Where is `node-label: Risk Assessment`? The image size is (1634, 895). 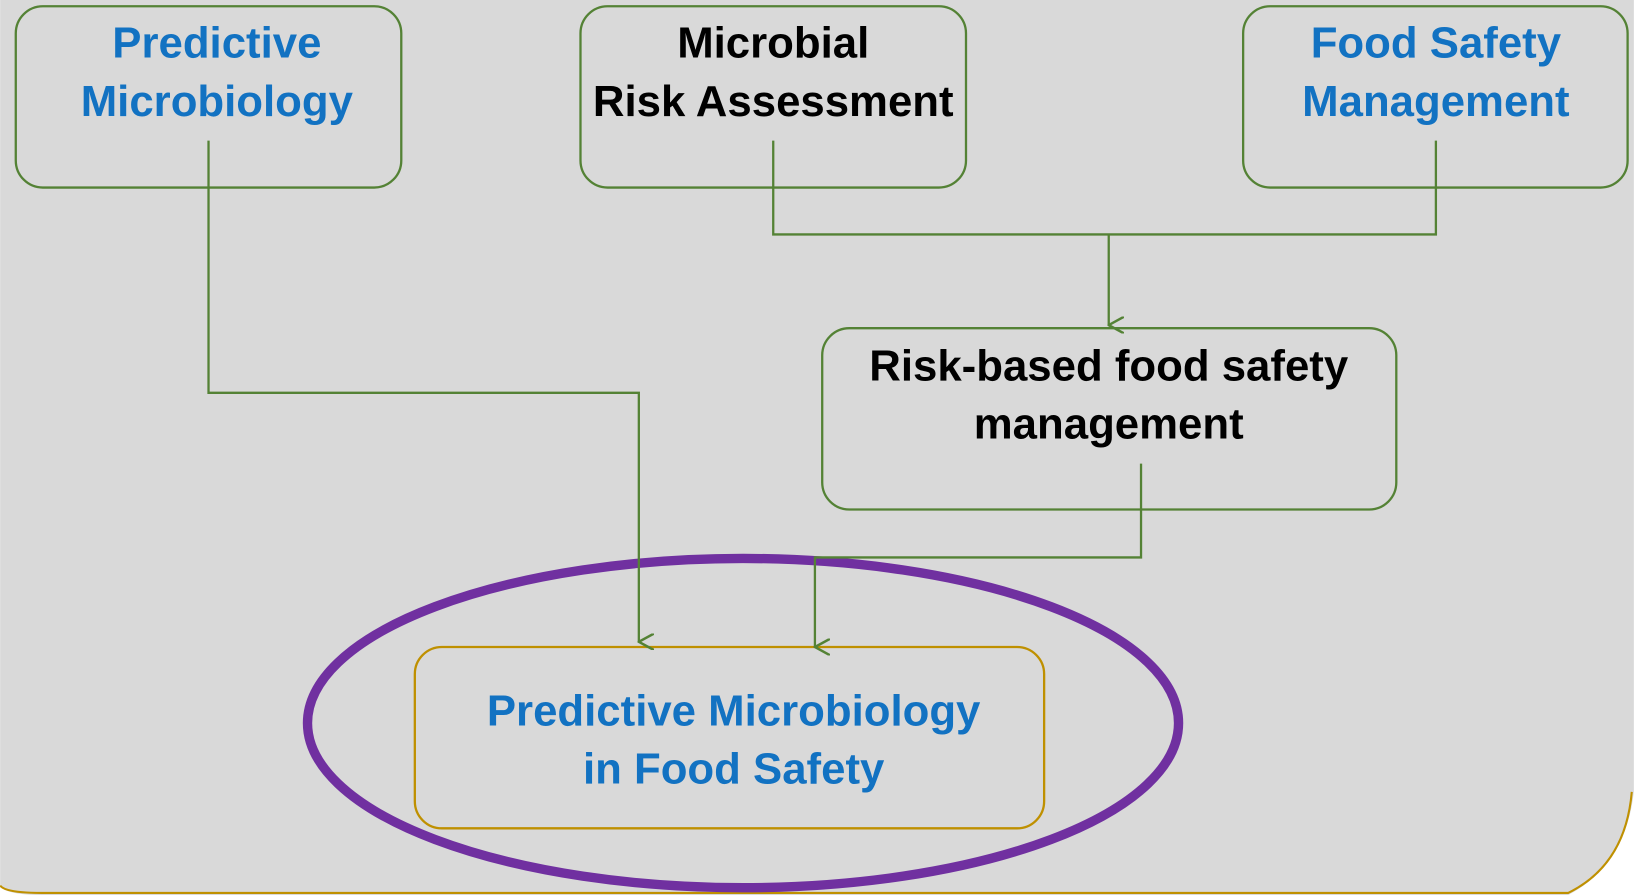 node-label: Risk Assessment is located at coordinates (773, 101).